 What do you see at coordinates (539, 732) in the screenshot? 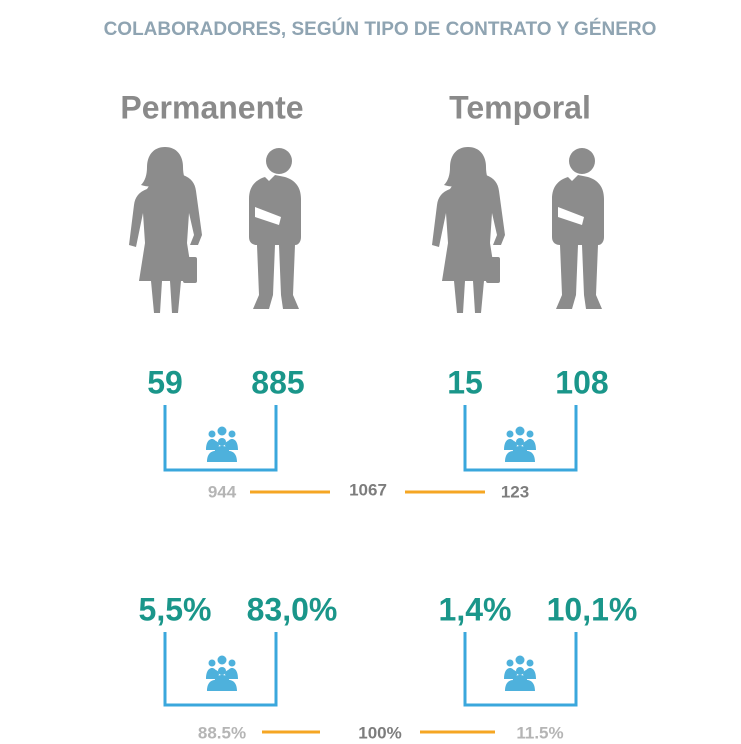
I see `group-total-pct: 11.5%` at bounding box center [539, 732].